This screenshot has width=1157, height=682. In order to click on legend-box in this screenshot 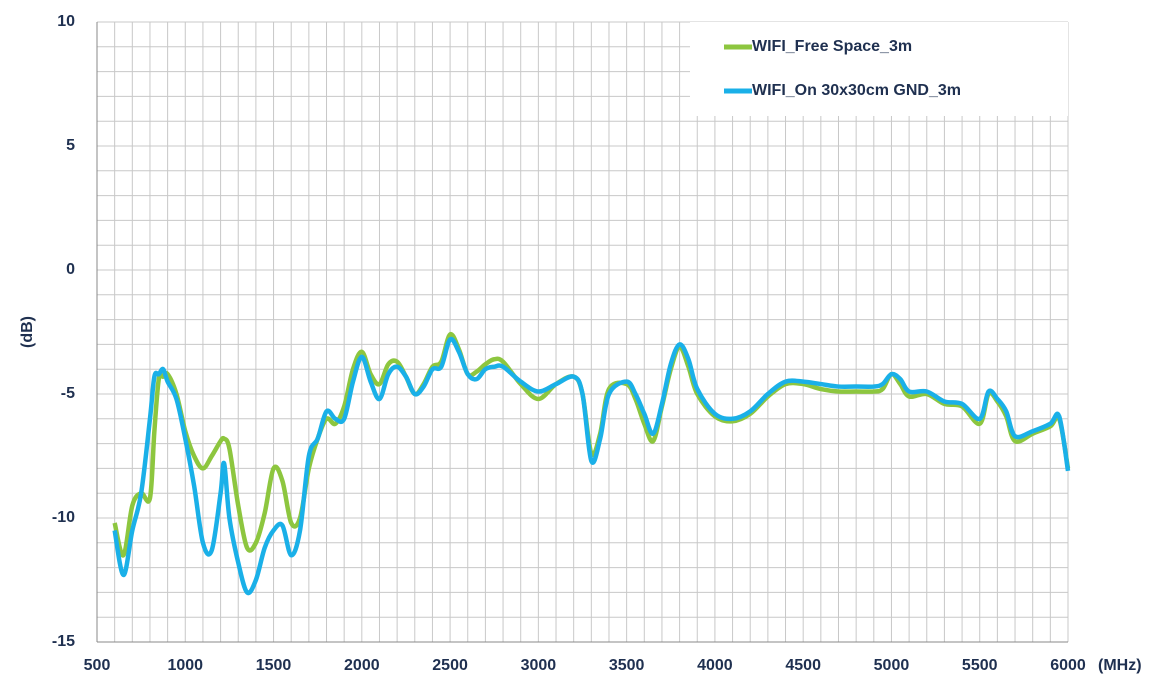, I will do `click(879, 69)`.